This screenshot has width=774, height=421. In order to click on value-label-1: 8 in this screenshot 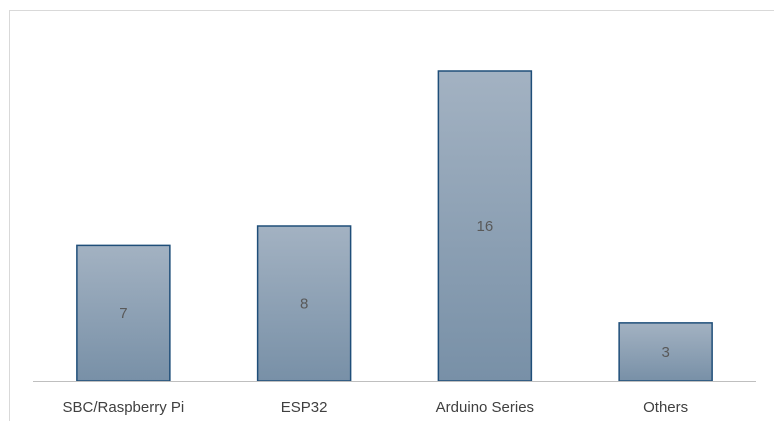, I will do `click(304, 304)`.